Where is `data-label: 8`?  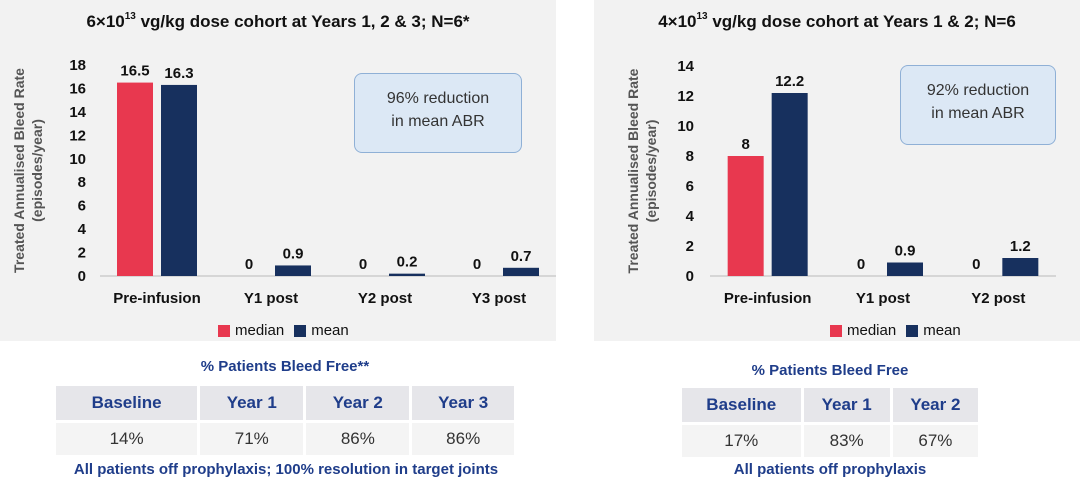 data-label: 8 is located at coordinates (745, 144).